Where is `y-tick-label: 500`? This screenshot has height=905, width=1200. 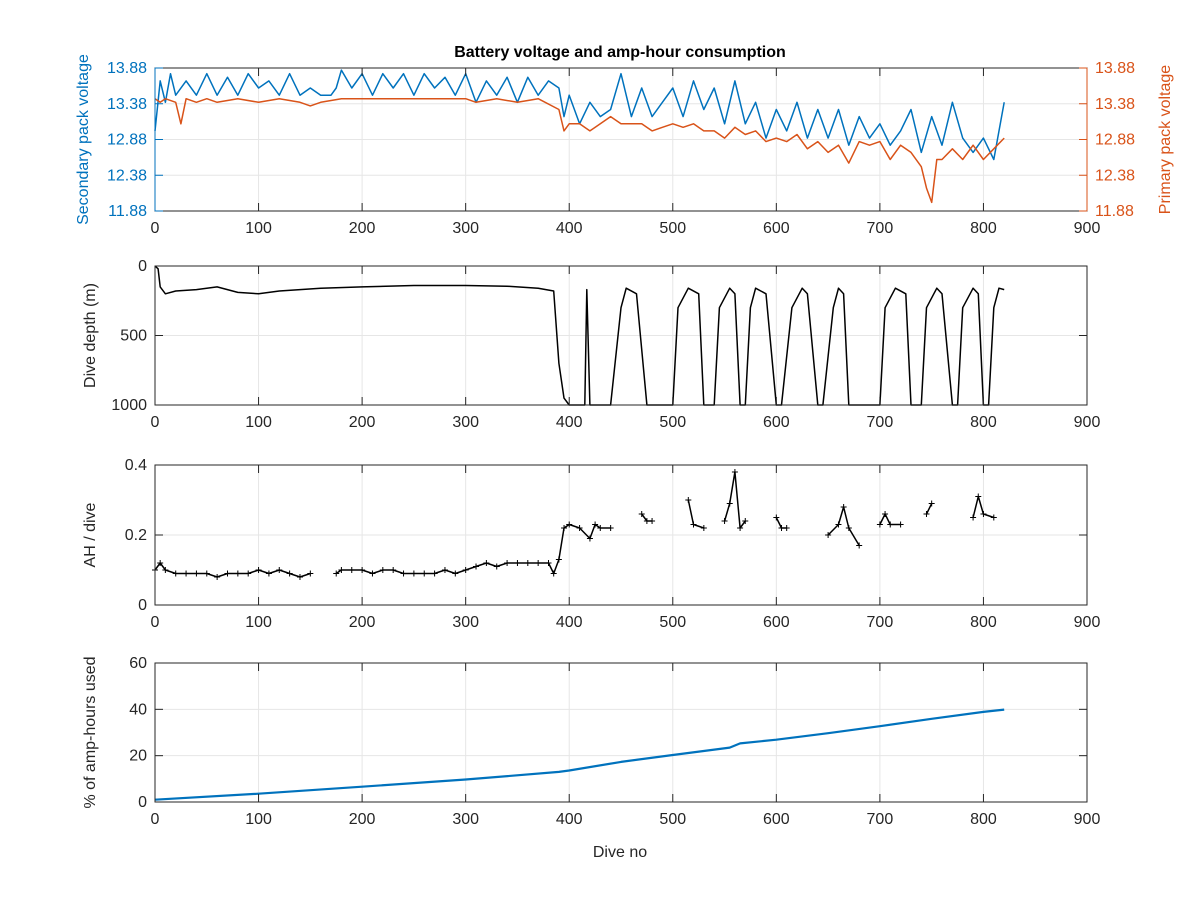 y-tick-label: 500 is located at coordinates (133, 336).